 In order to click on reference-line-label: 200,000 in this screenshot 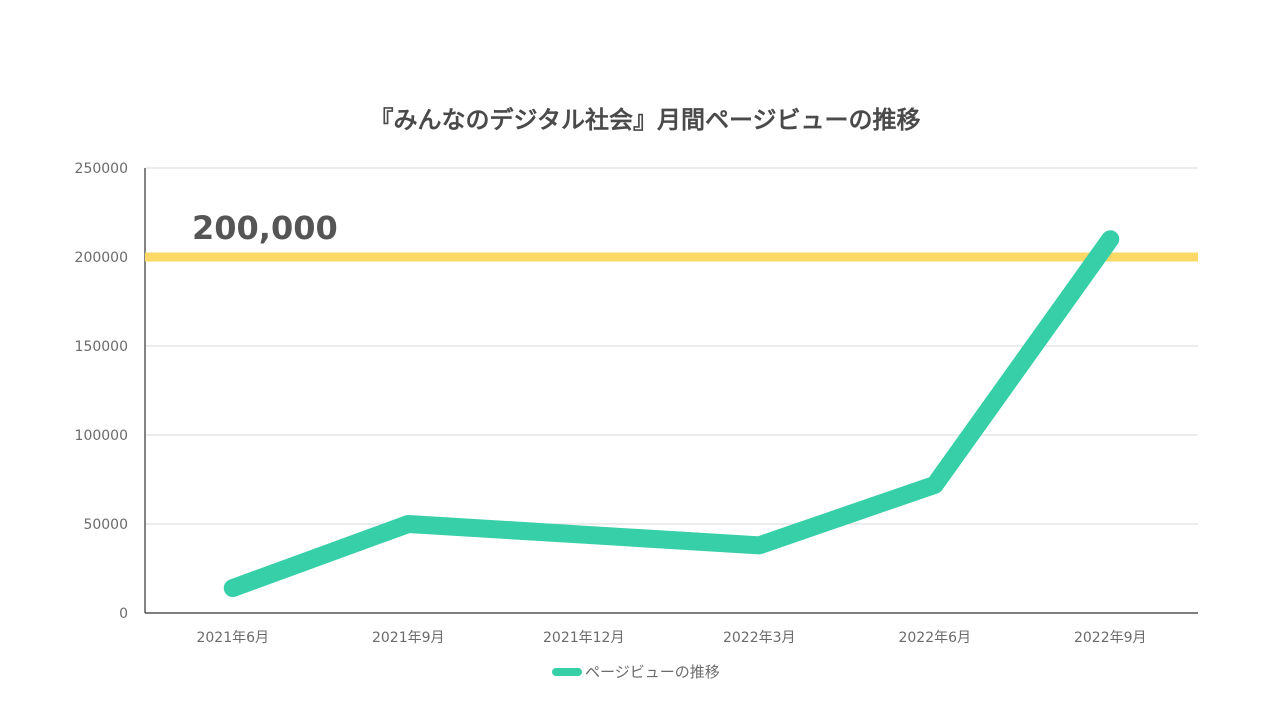, I will do `click(265, 228)`.